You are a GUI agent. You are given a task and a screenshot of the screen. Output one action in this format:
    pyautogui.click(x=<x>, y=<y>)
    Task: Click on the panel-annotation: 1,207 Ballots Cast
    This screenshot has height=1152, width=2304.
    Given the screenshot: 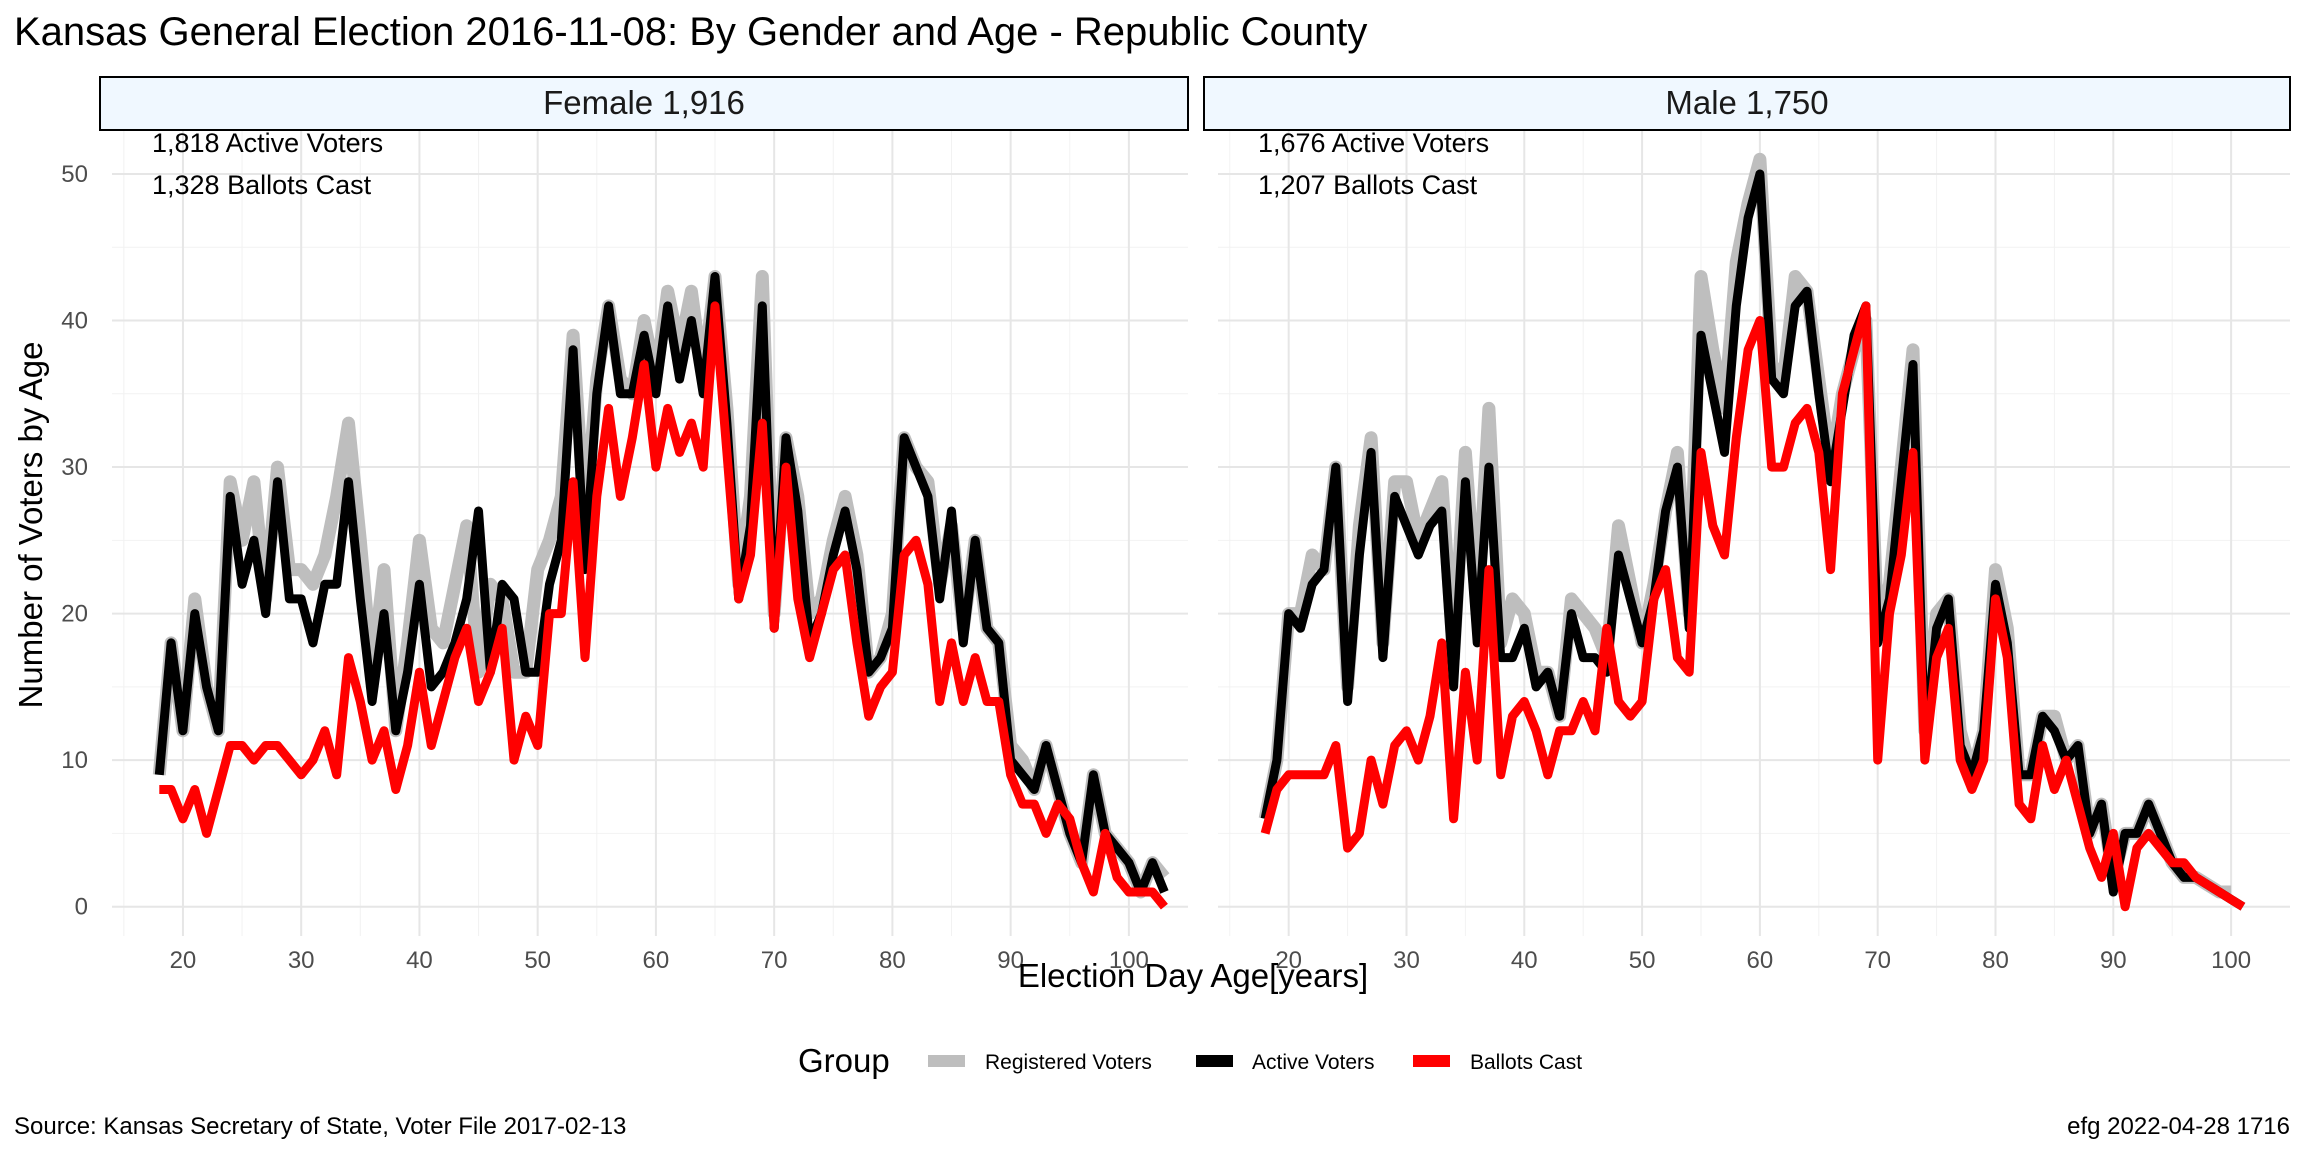 What is the action you would take?
    pyautogui.click(x=1368, y=185)
    